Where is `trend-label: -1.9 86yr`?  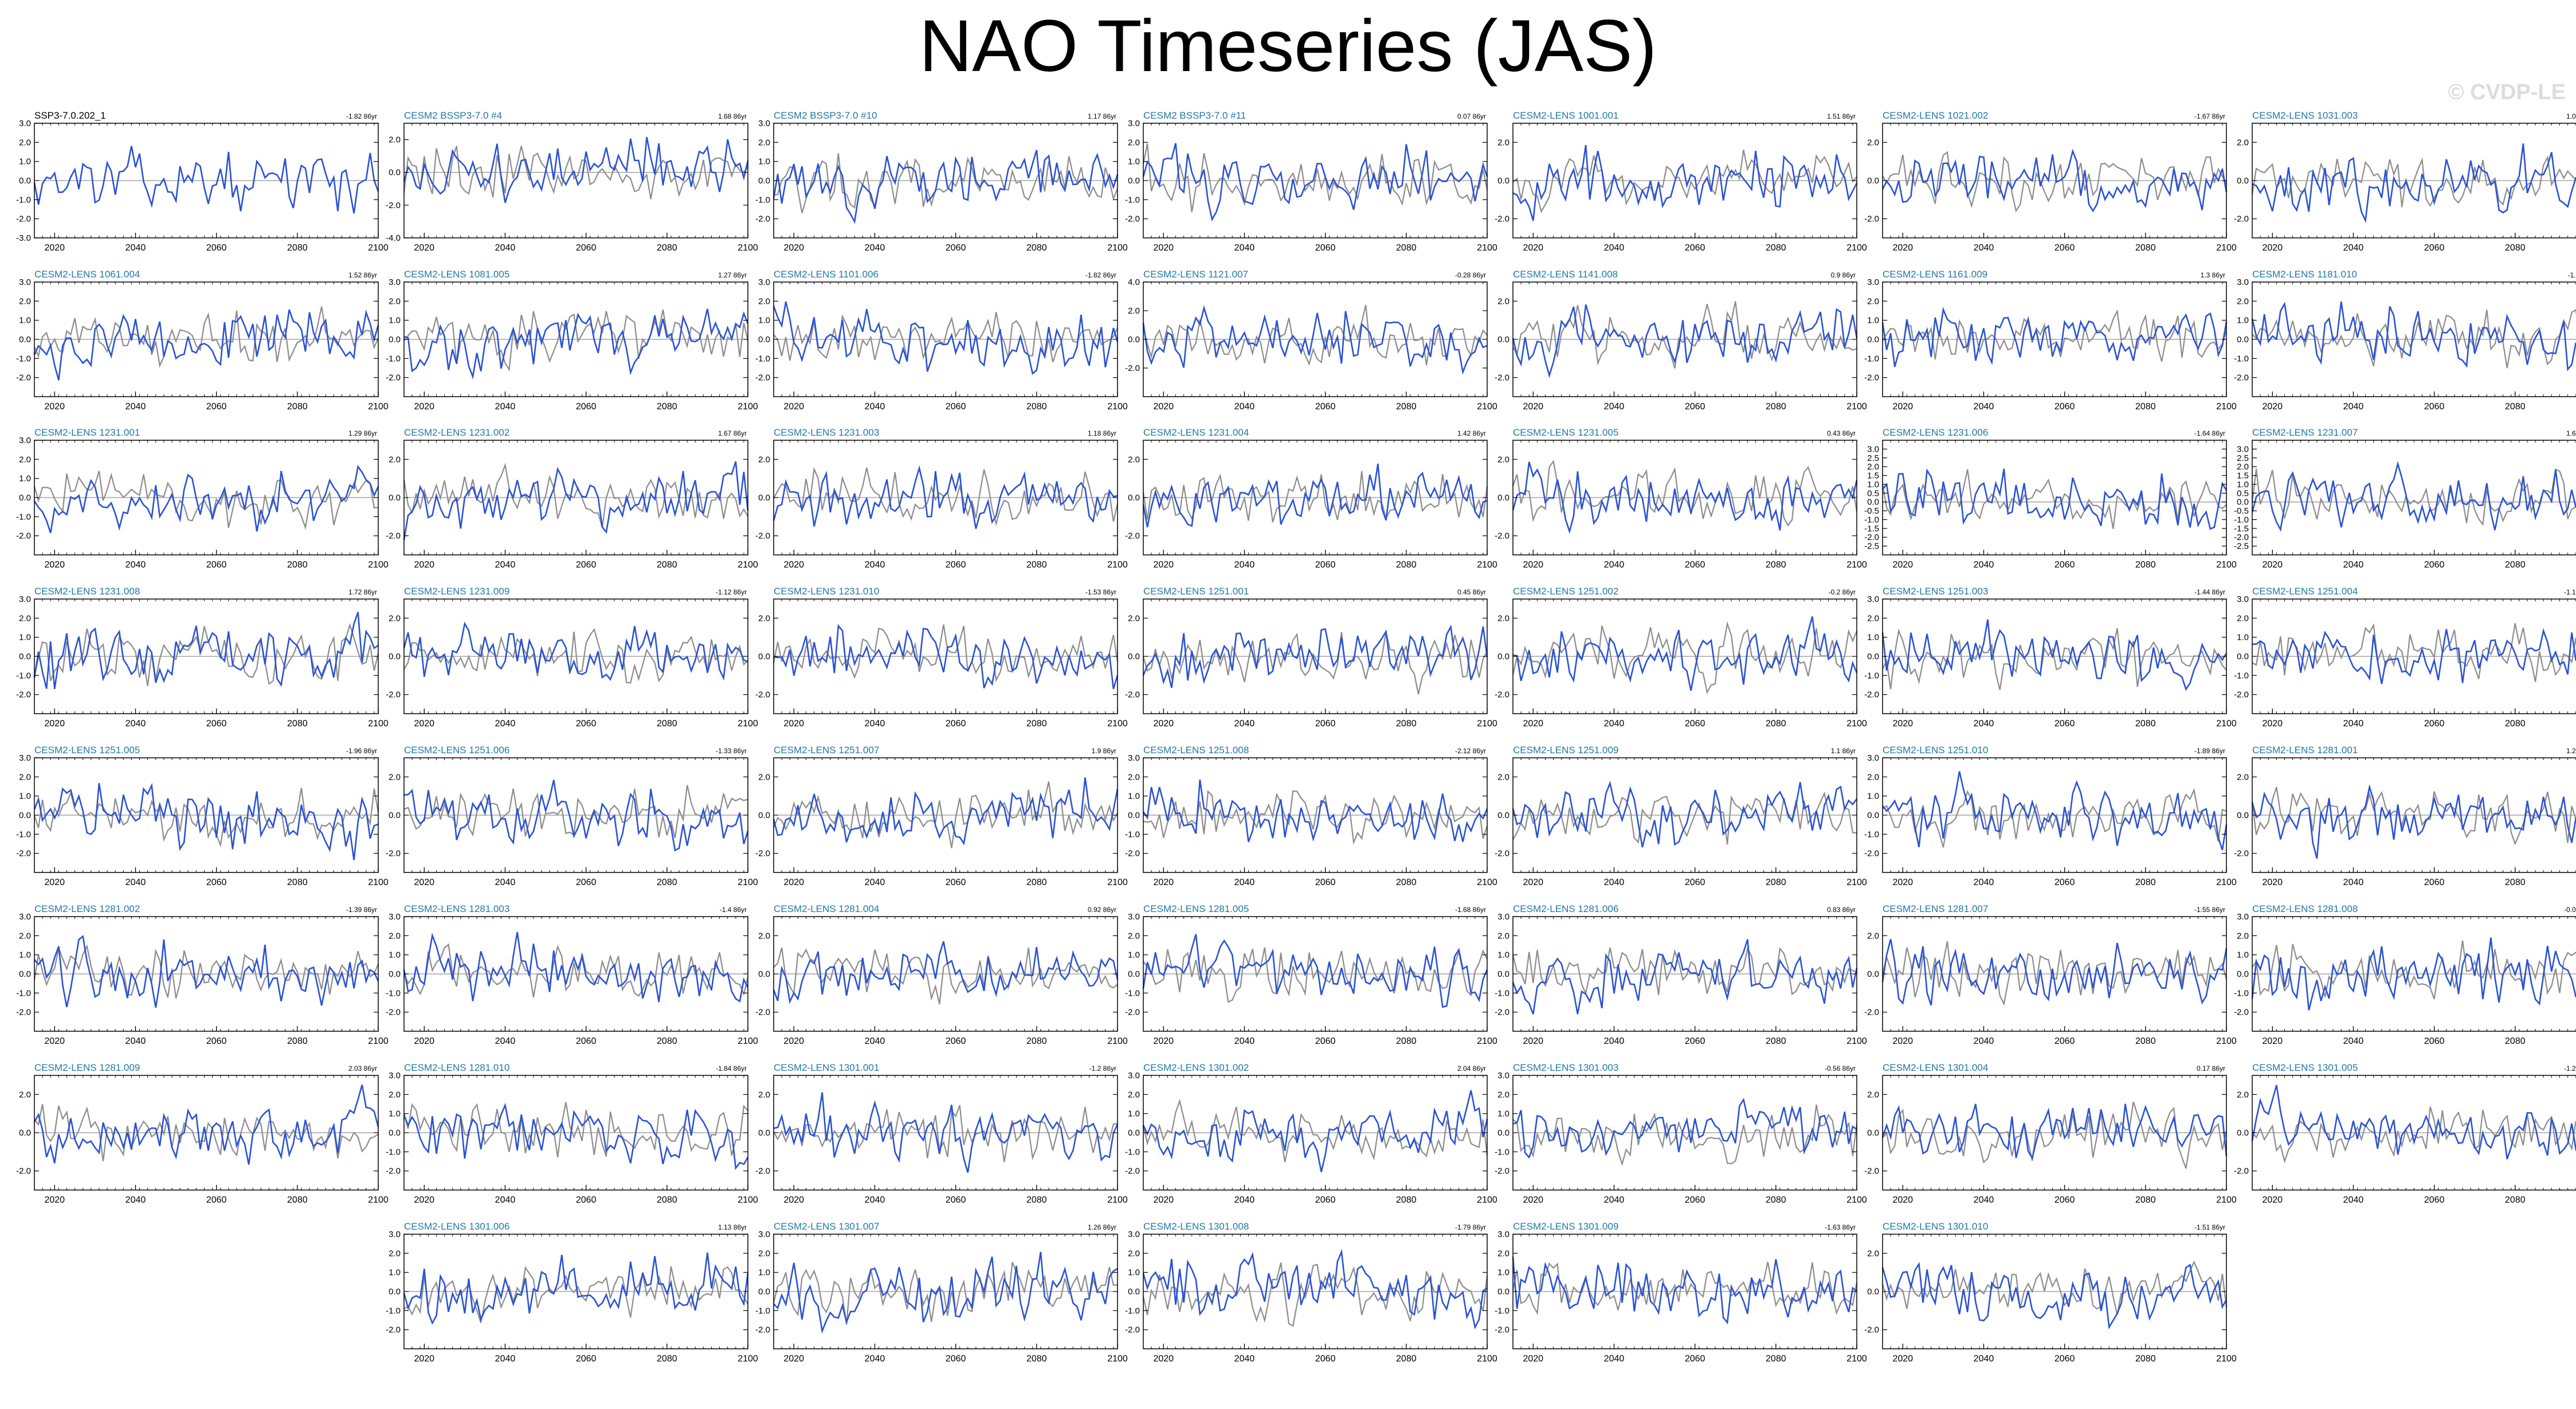
trend-label: -1.9 86yr is located at coordinates (2572, 275).